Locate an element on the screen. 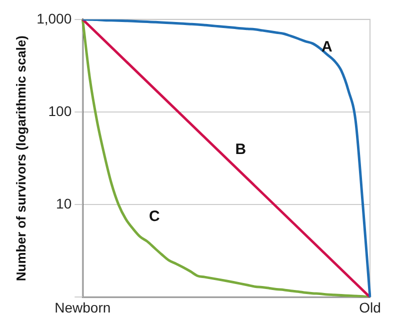 The image size is (396, 328). y-tick-label: 1,000 is located at coordinates (54, 18).